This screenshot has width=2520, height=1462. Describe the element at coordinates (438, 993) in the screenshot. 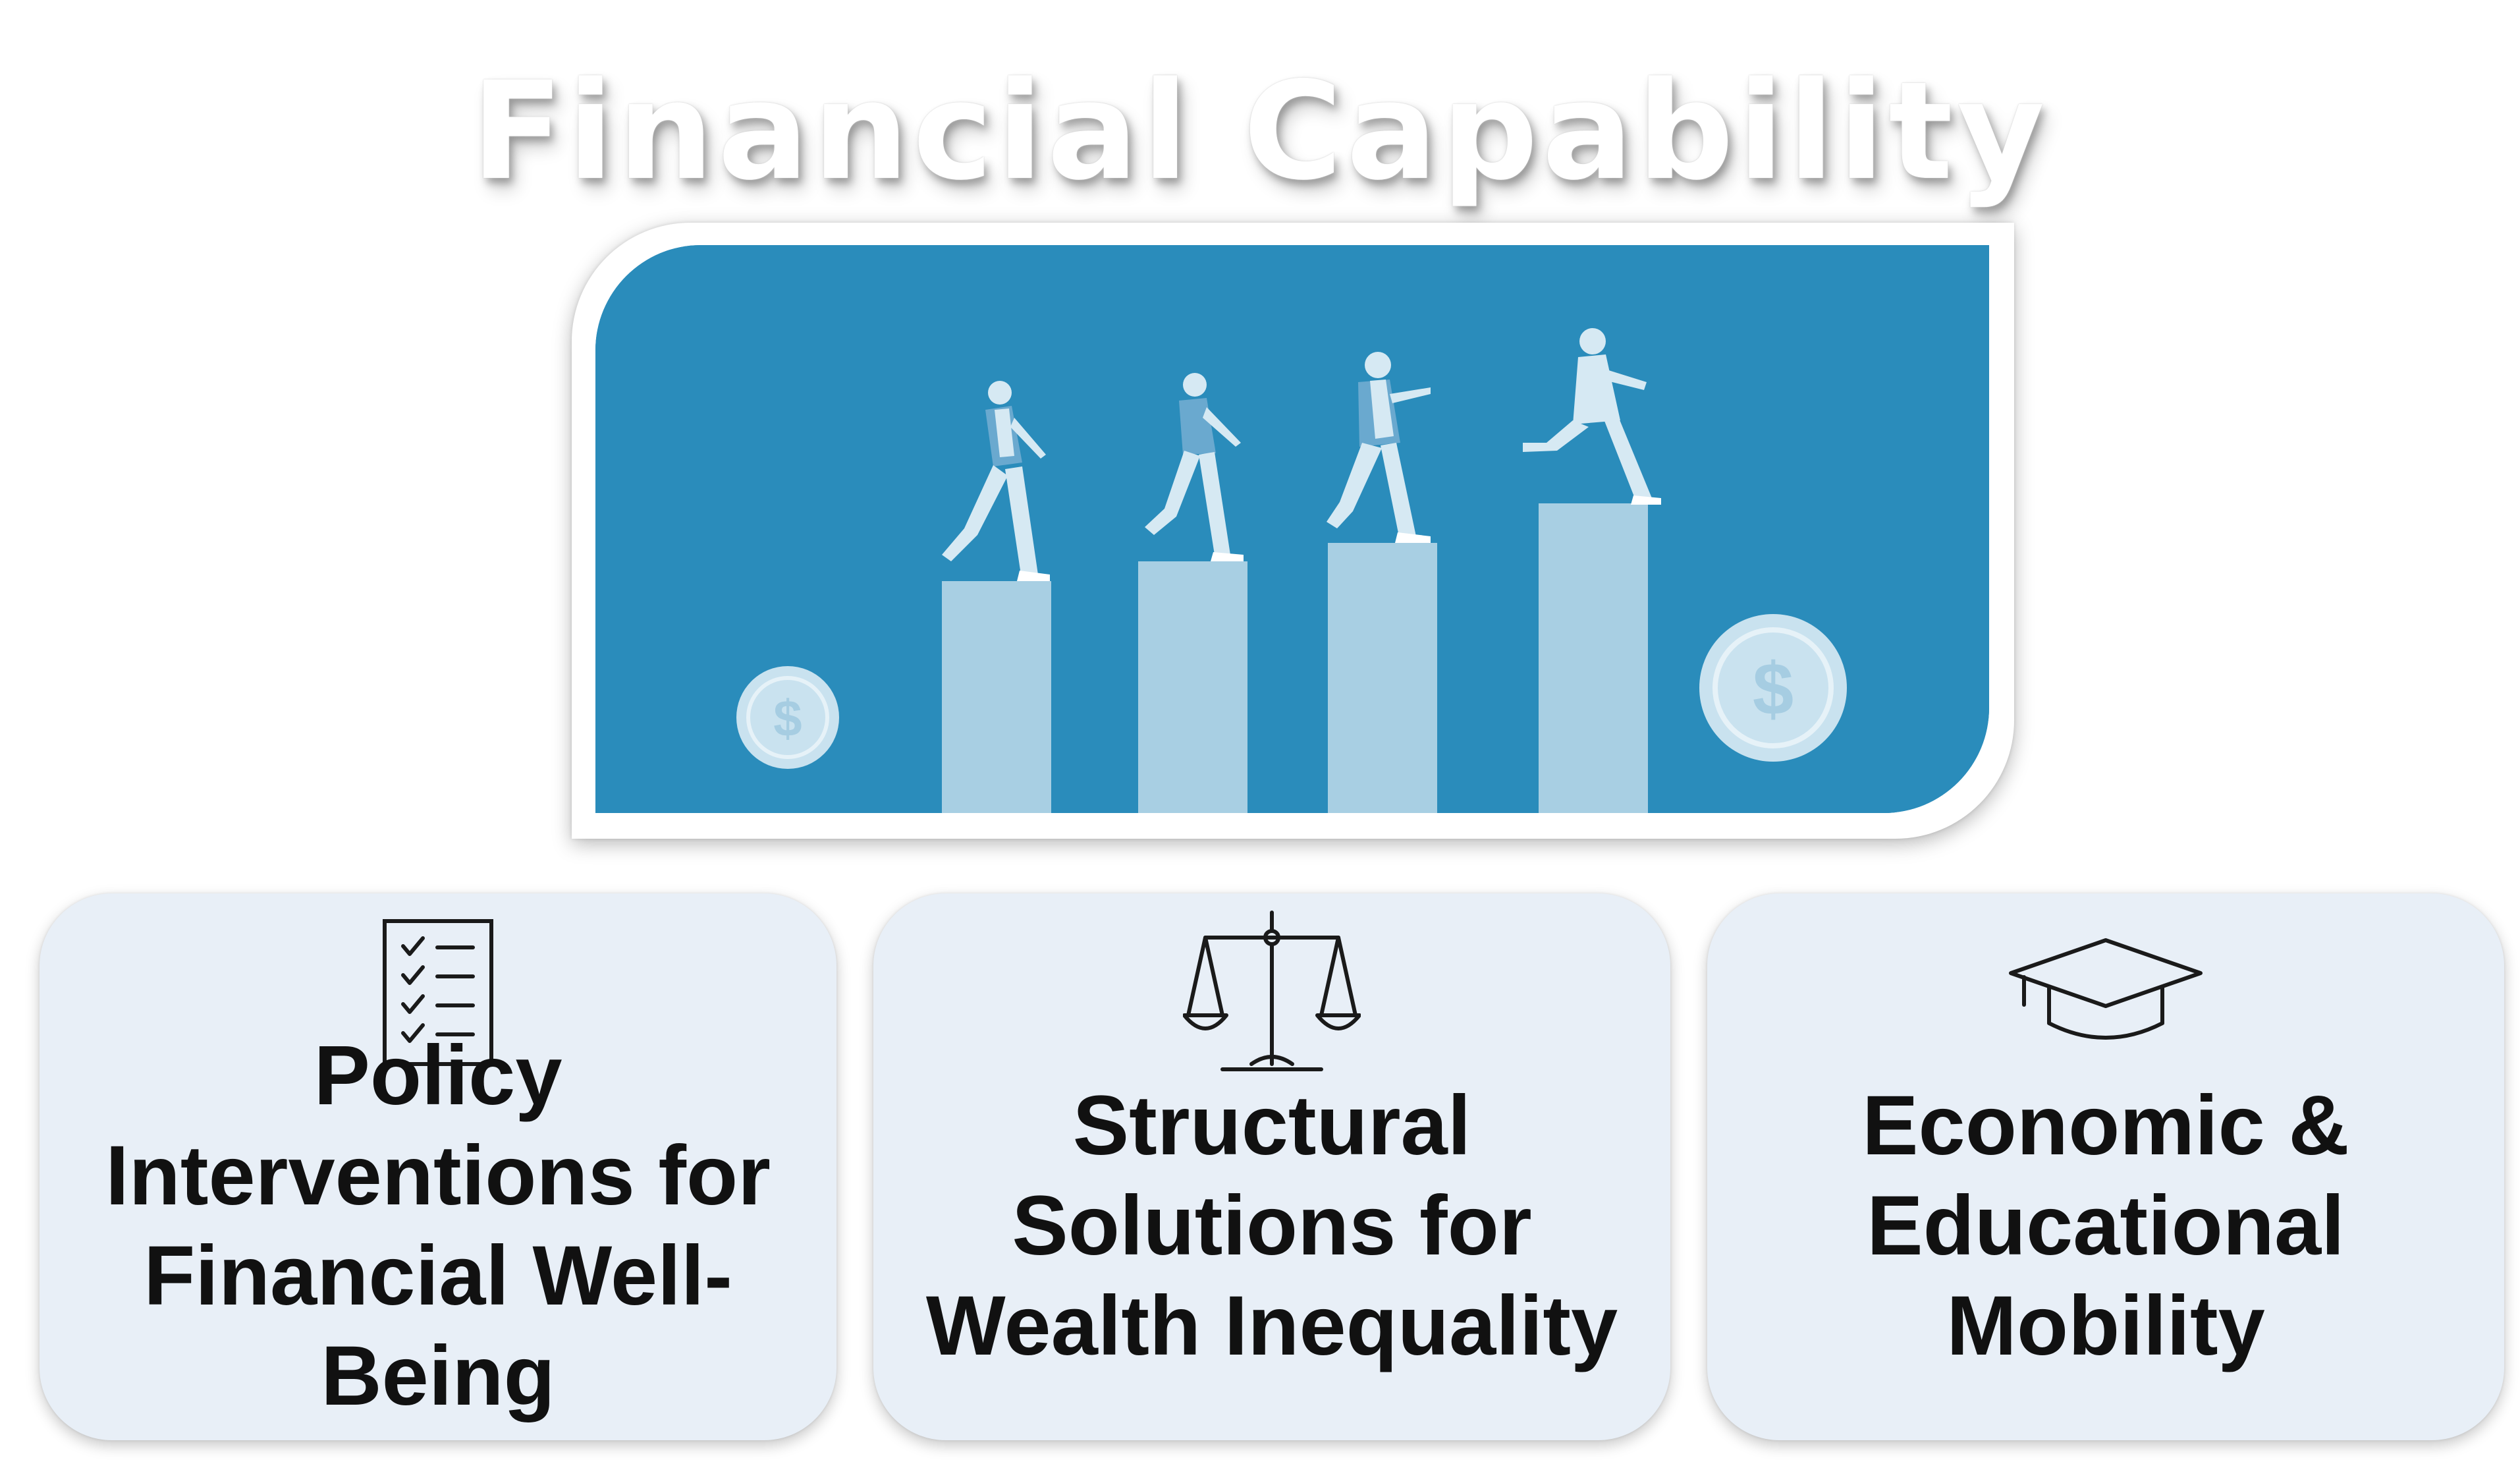

I see `checklist-icon` at that location.